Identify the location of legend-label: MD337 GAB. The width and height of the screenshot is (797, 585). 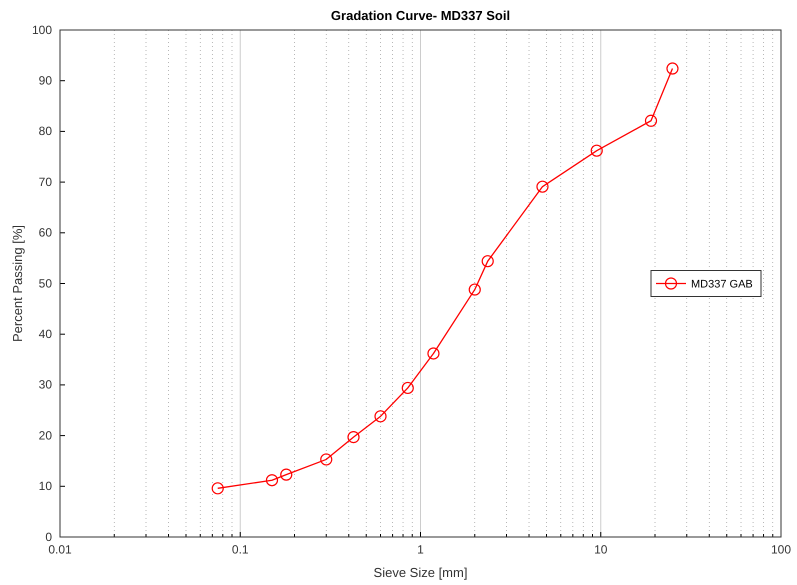
(722, 284).